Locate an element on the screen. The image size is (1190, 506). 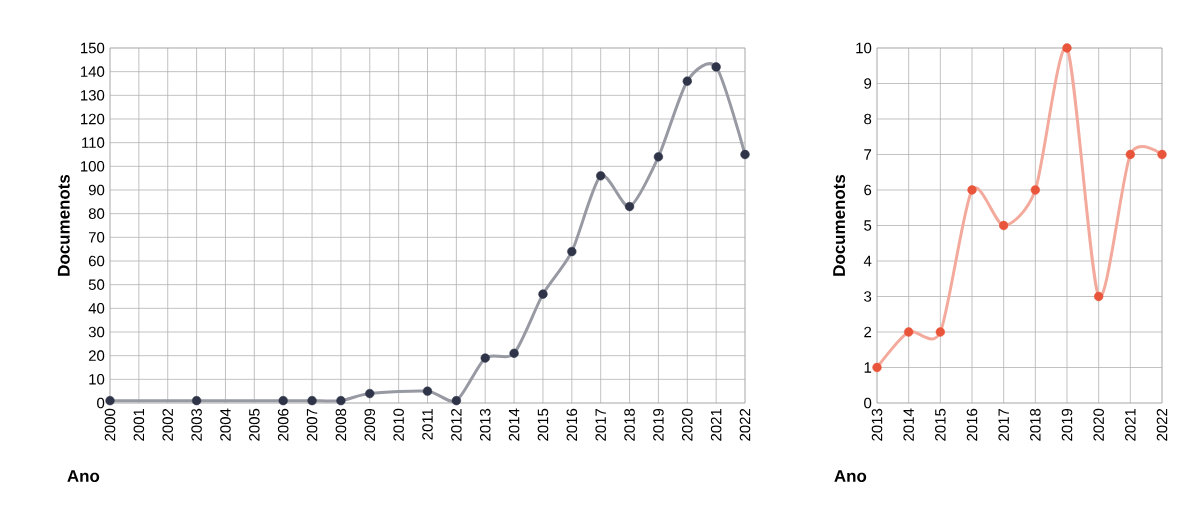
y-tick-label: 1 is located at coordinates (868, 367).